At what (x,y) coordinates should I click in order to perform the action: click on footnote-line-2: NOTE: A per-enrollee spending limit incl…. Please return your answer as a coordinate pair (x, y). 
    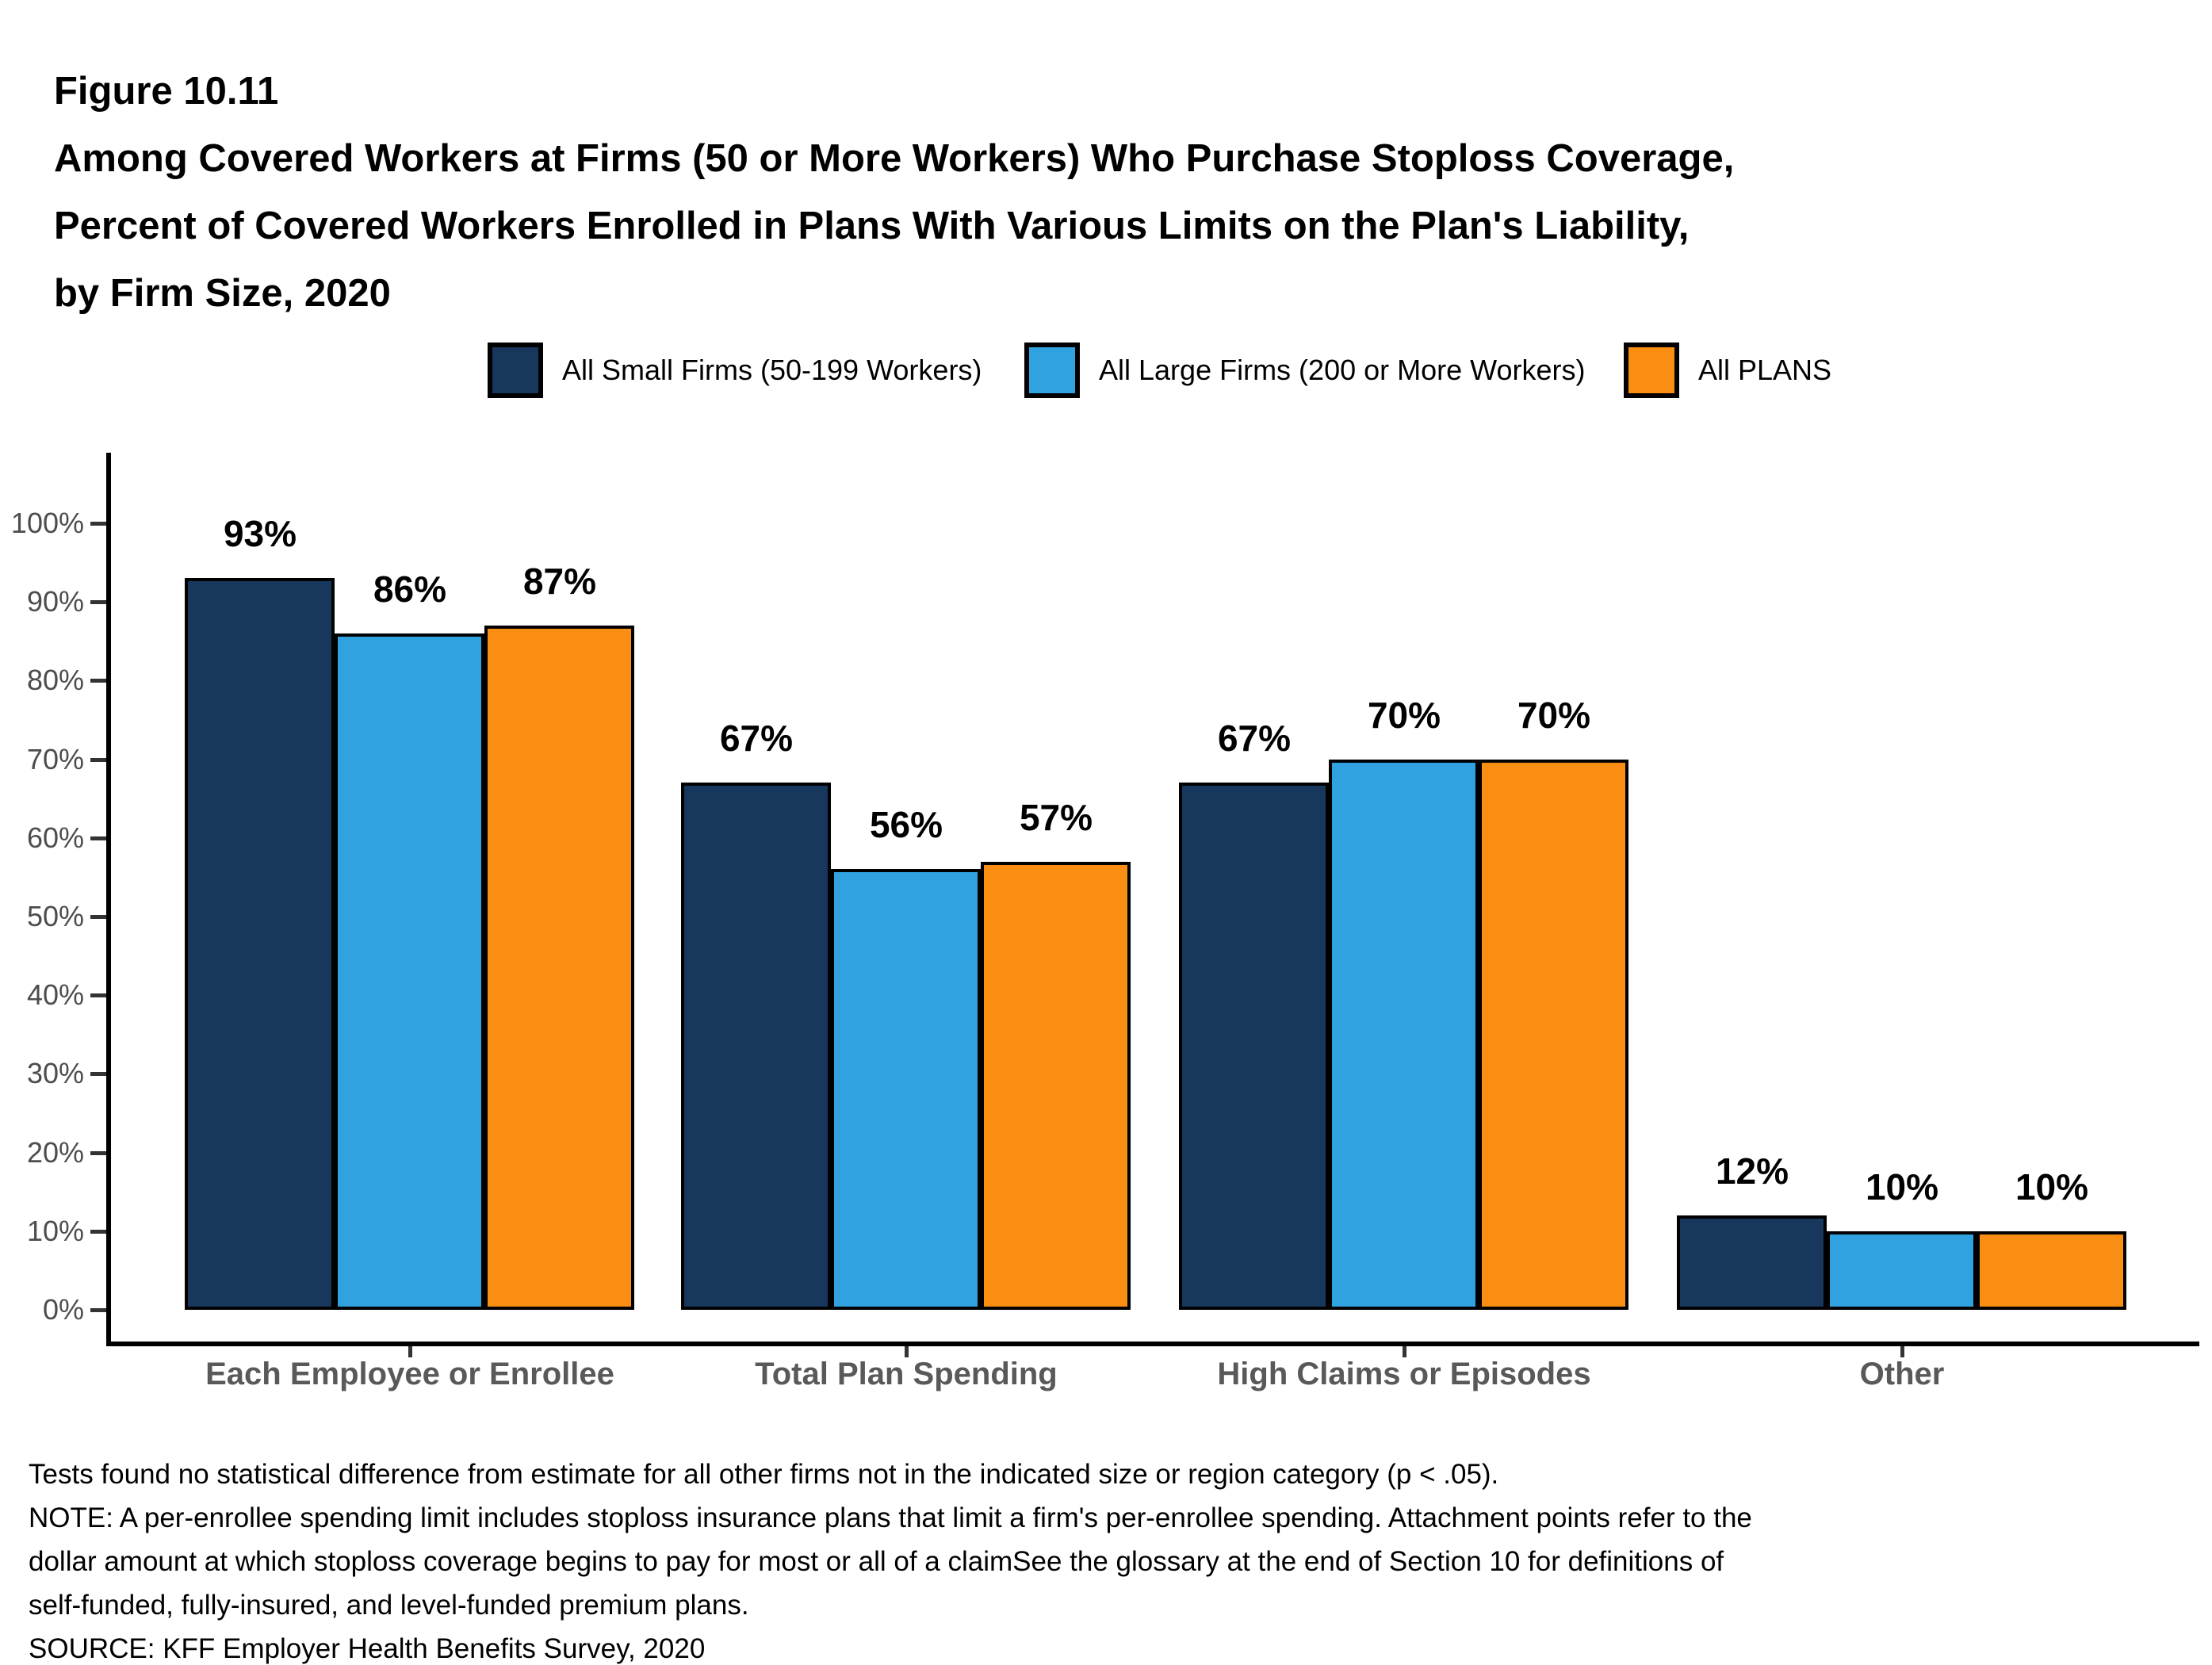
    Looking at the image, I should click on (891, 1517).